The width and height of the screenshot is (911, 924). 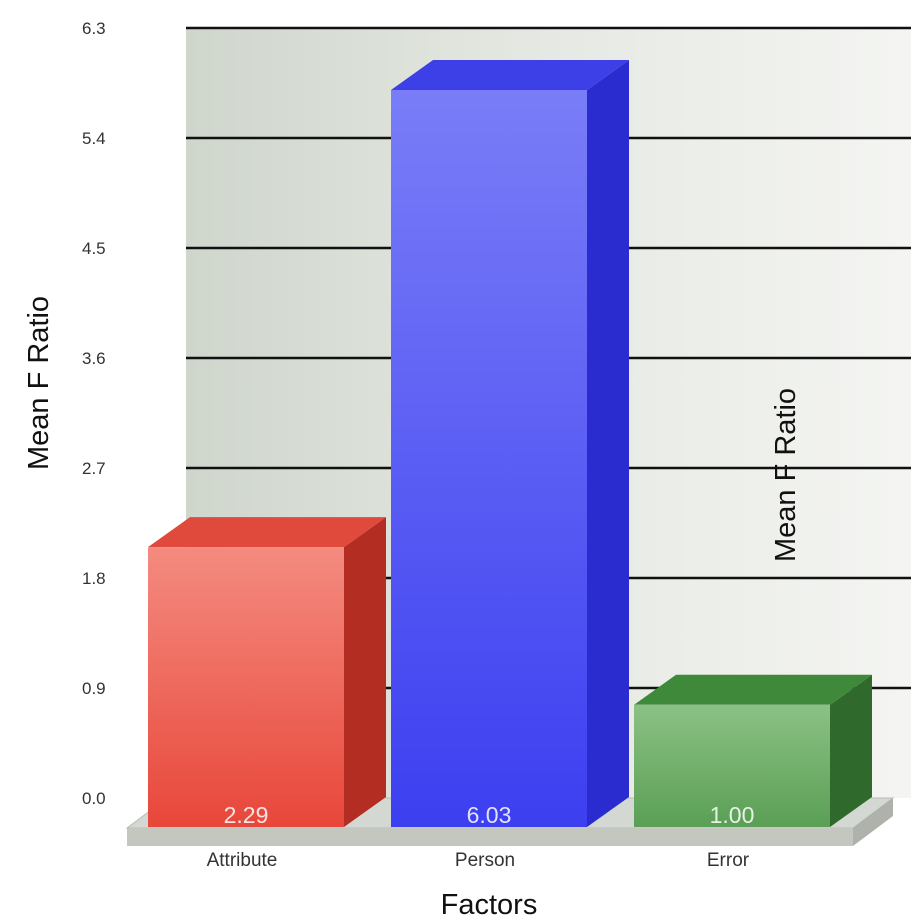 I want to click on x-axis-title: Factors, so click(x=489, y=905).